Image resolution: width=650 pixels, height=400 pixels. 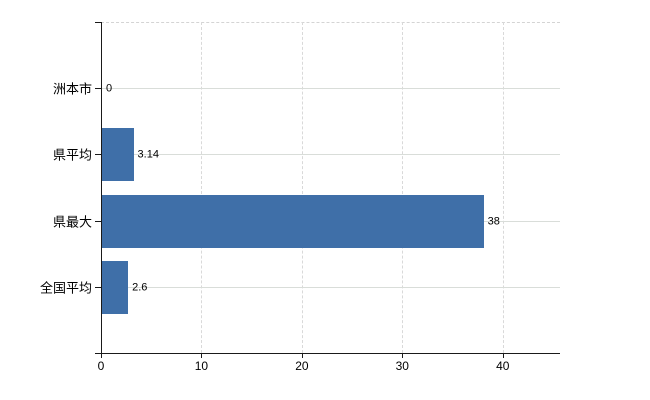 What do you see at coordinates (109, 88) in the screenshot?
I see `bar-value-label: 0` at bounding box center [109, 88].